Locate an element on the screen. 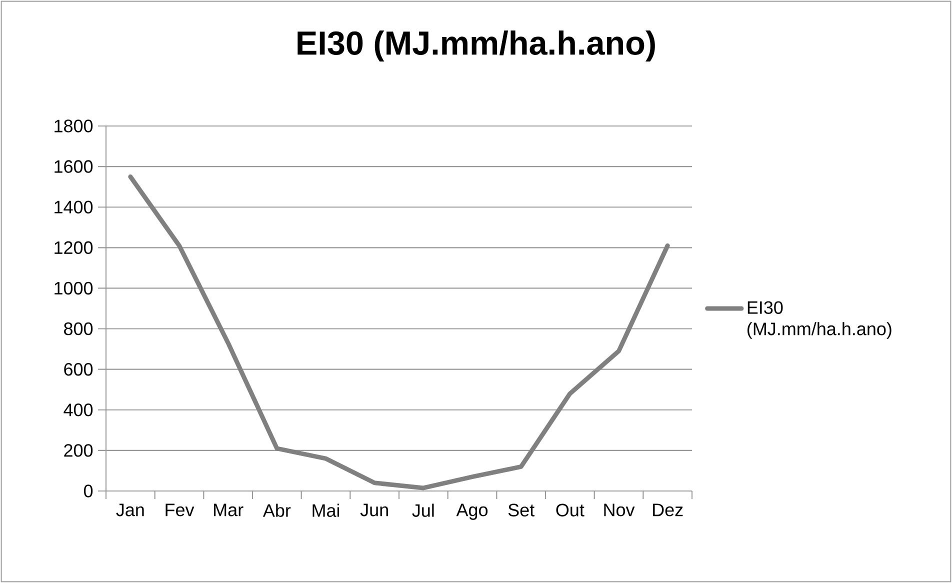 The image size is (952, 583). y-tick-label: 0 is located at coordinates (88, 491).